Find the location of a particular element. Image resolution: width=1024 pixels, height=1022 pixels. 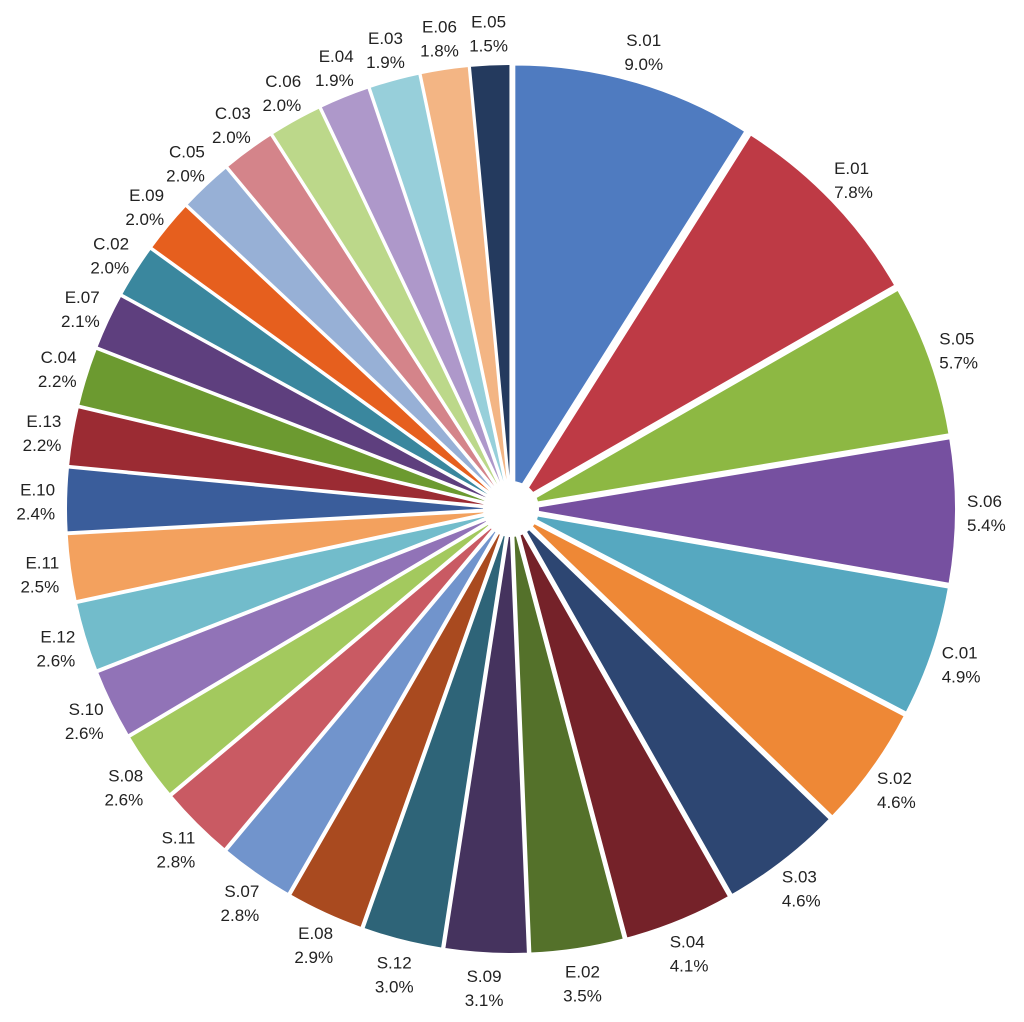

data-label-e-08: E.08 2.9% is located at coordinates (313, 945).